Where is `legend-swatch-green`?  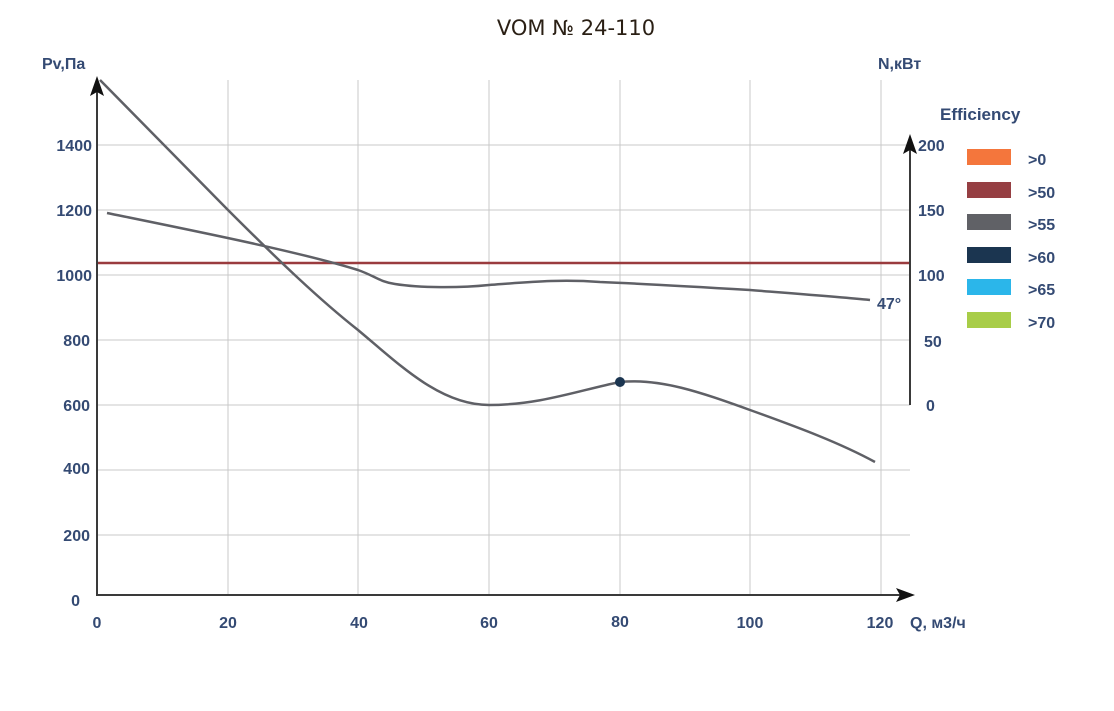 legend-swatch-green is located at coordinates (989, 319).